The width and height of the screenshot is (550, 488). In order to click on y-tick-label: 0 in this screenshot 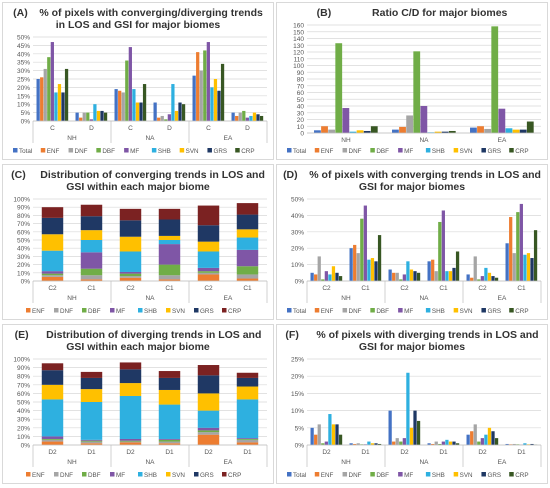, I will do `click(302, 134)`.